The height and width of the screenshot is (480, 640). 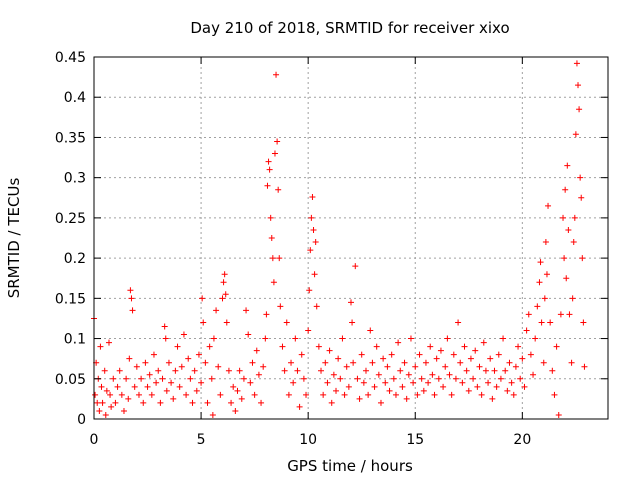 What do you see at coordinates (75, 179) in the screenshot?
I see `y-tick-label: 0.3` at bounding box center [75, 179].